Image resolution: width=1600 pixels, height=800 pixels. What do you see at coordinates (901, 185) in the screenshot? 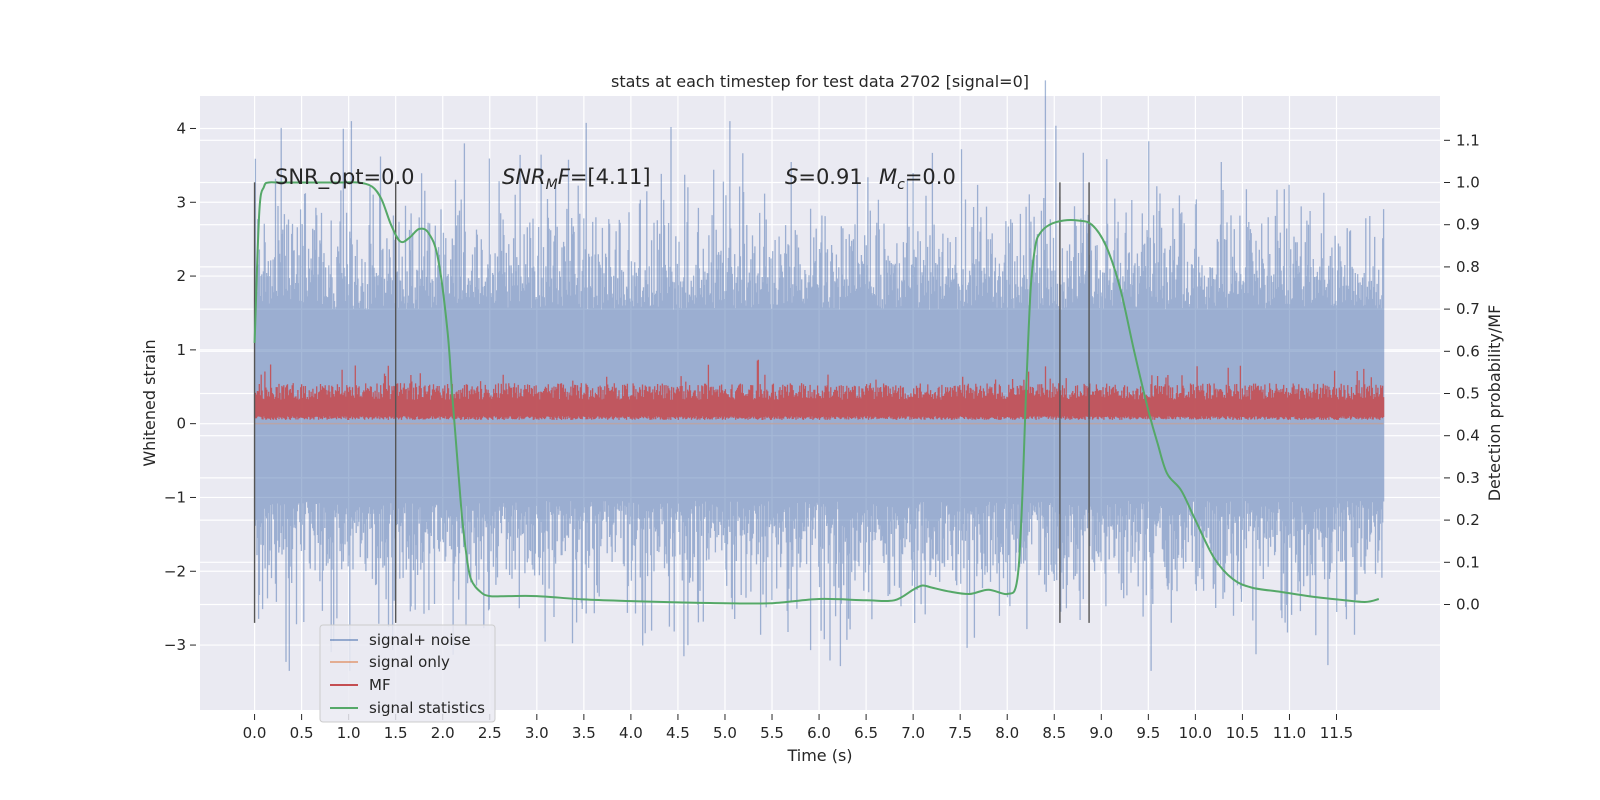
I see `annotation-mc-sub: c` at bounding box center [901, 185].